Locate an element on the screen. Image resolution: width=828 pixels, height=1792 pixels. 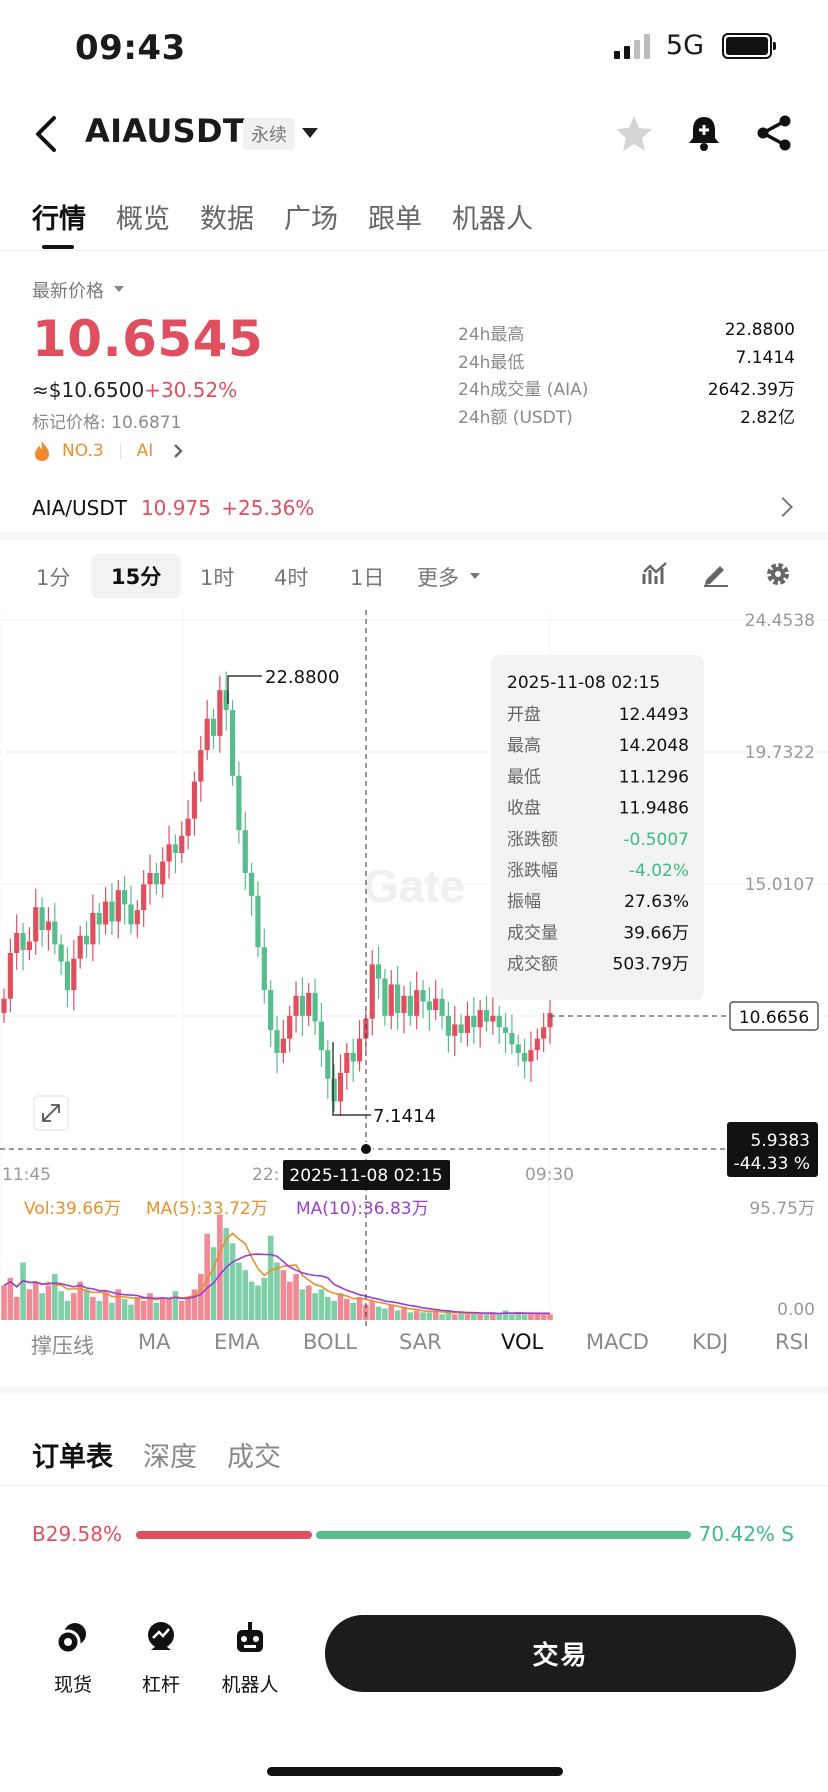
interval-1h: 1时 is located at coordinates (217, 578).